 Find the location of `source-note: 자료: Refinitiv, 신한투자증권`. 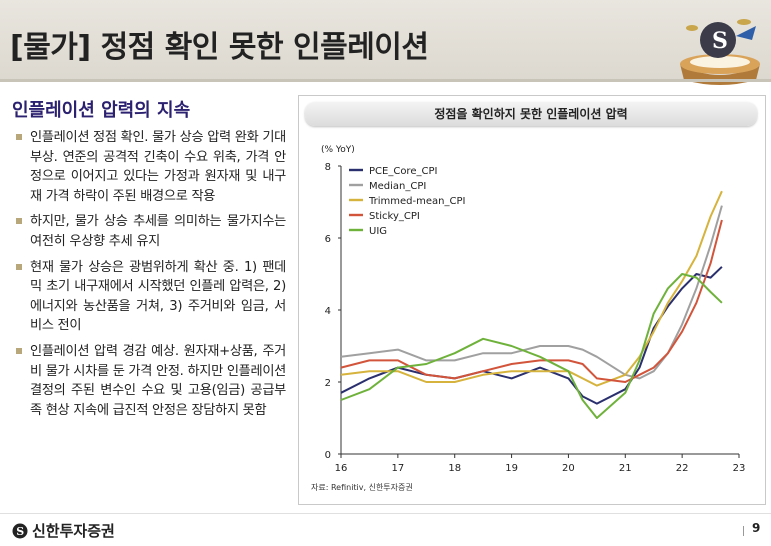

source-note: 자료: Refinitiv, 신한투자증권 is located at coordinates (362, 487).